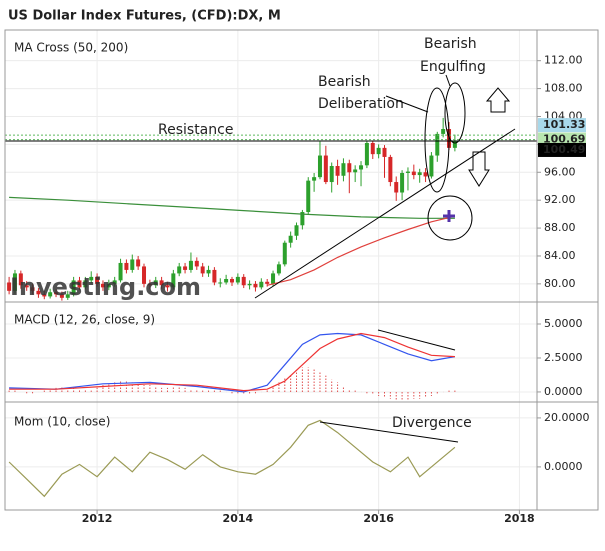 The height and width of the screenshot is (551, 605). I want to click on y-tick-label: 84.00, so click(560, 255).